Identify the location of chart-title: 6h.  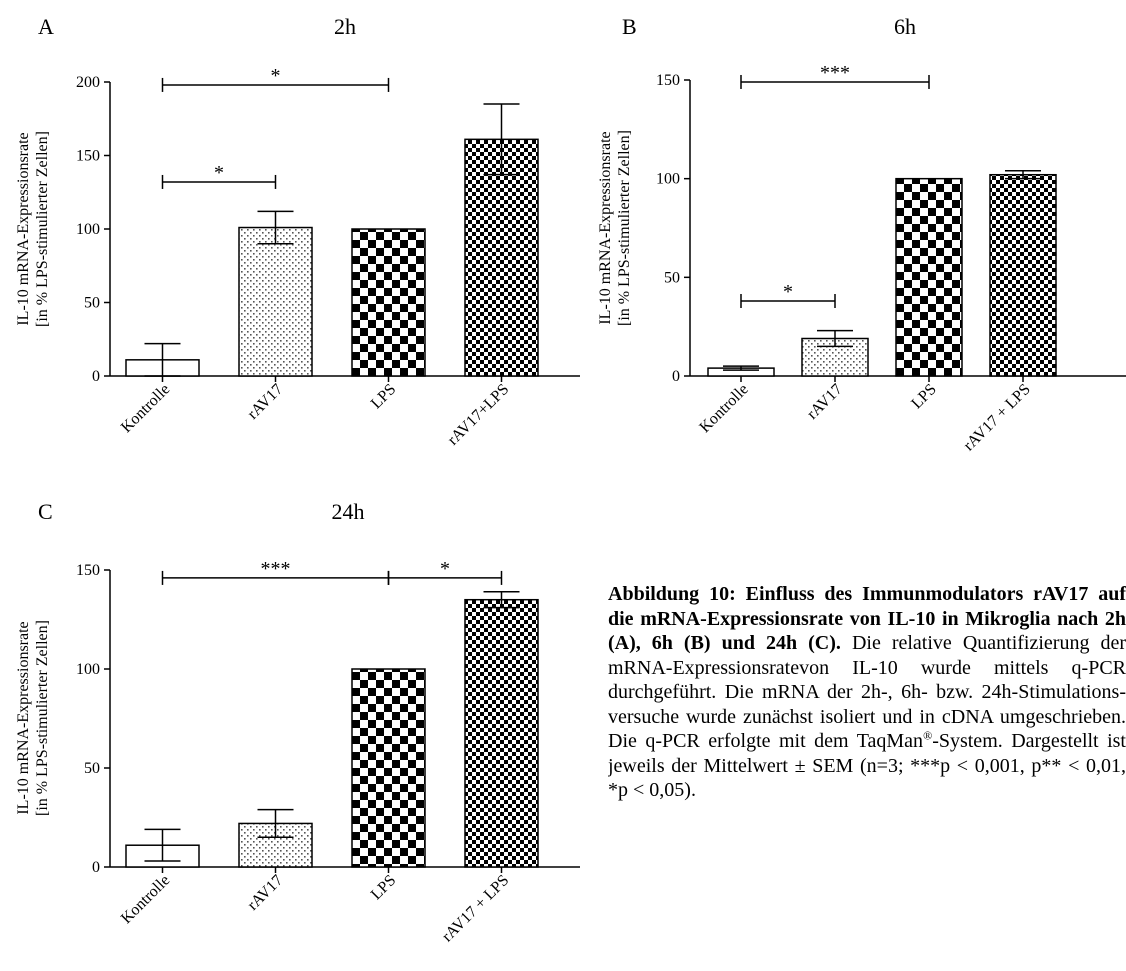
(905, 26).